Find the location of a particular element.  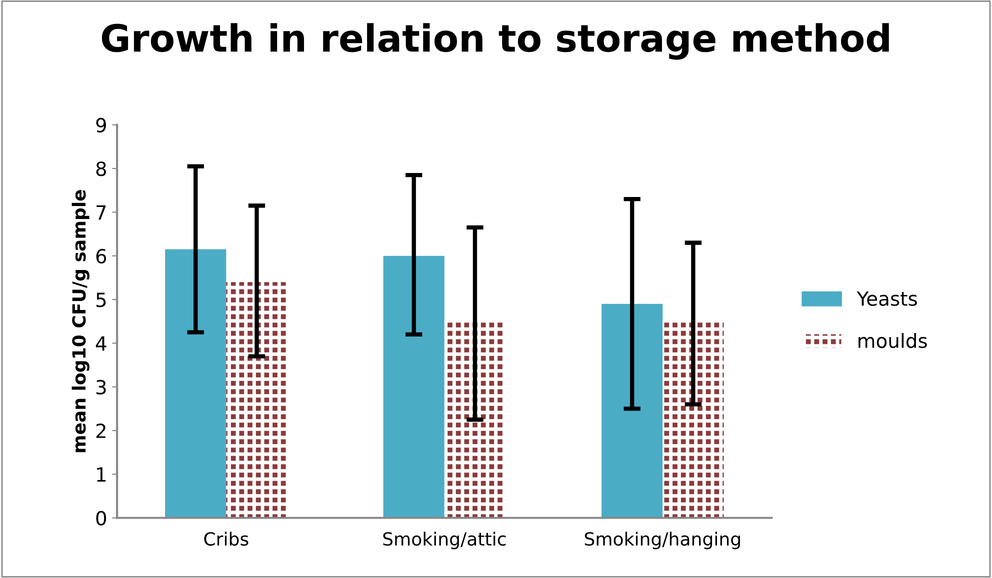

y-tick-label: 1 is located at coordinates (101, 474).